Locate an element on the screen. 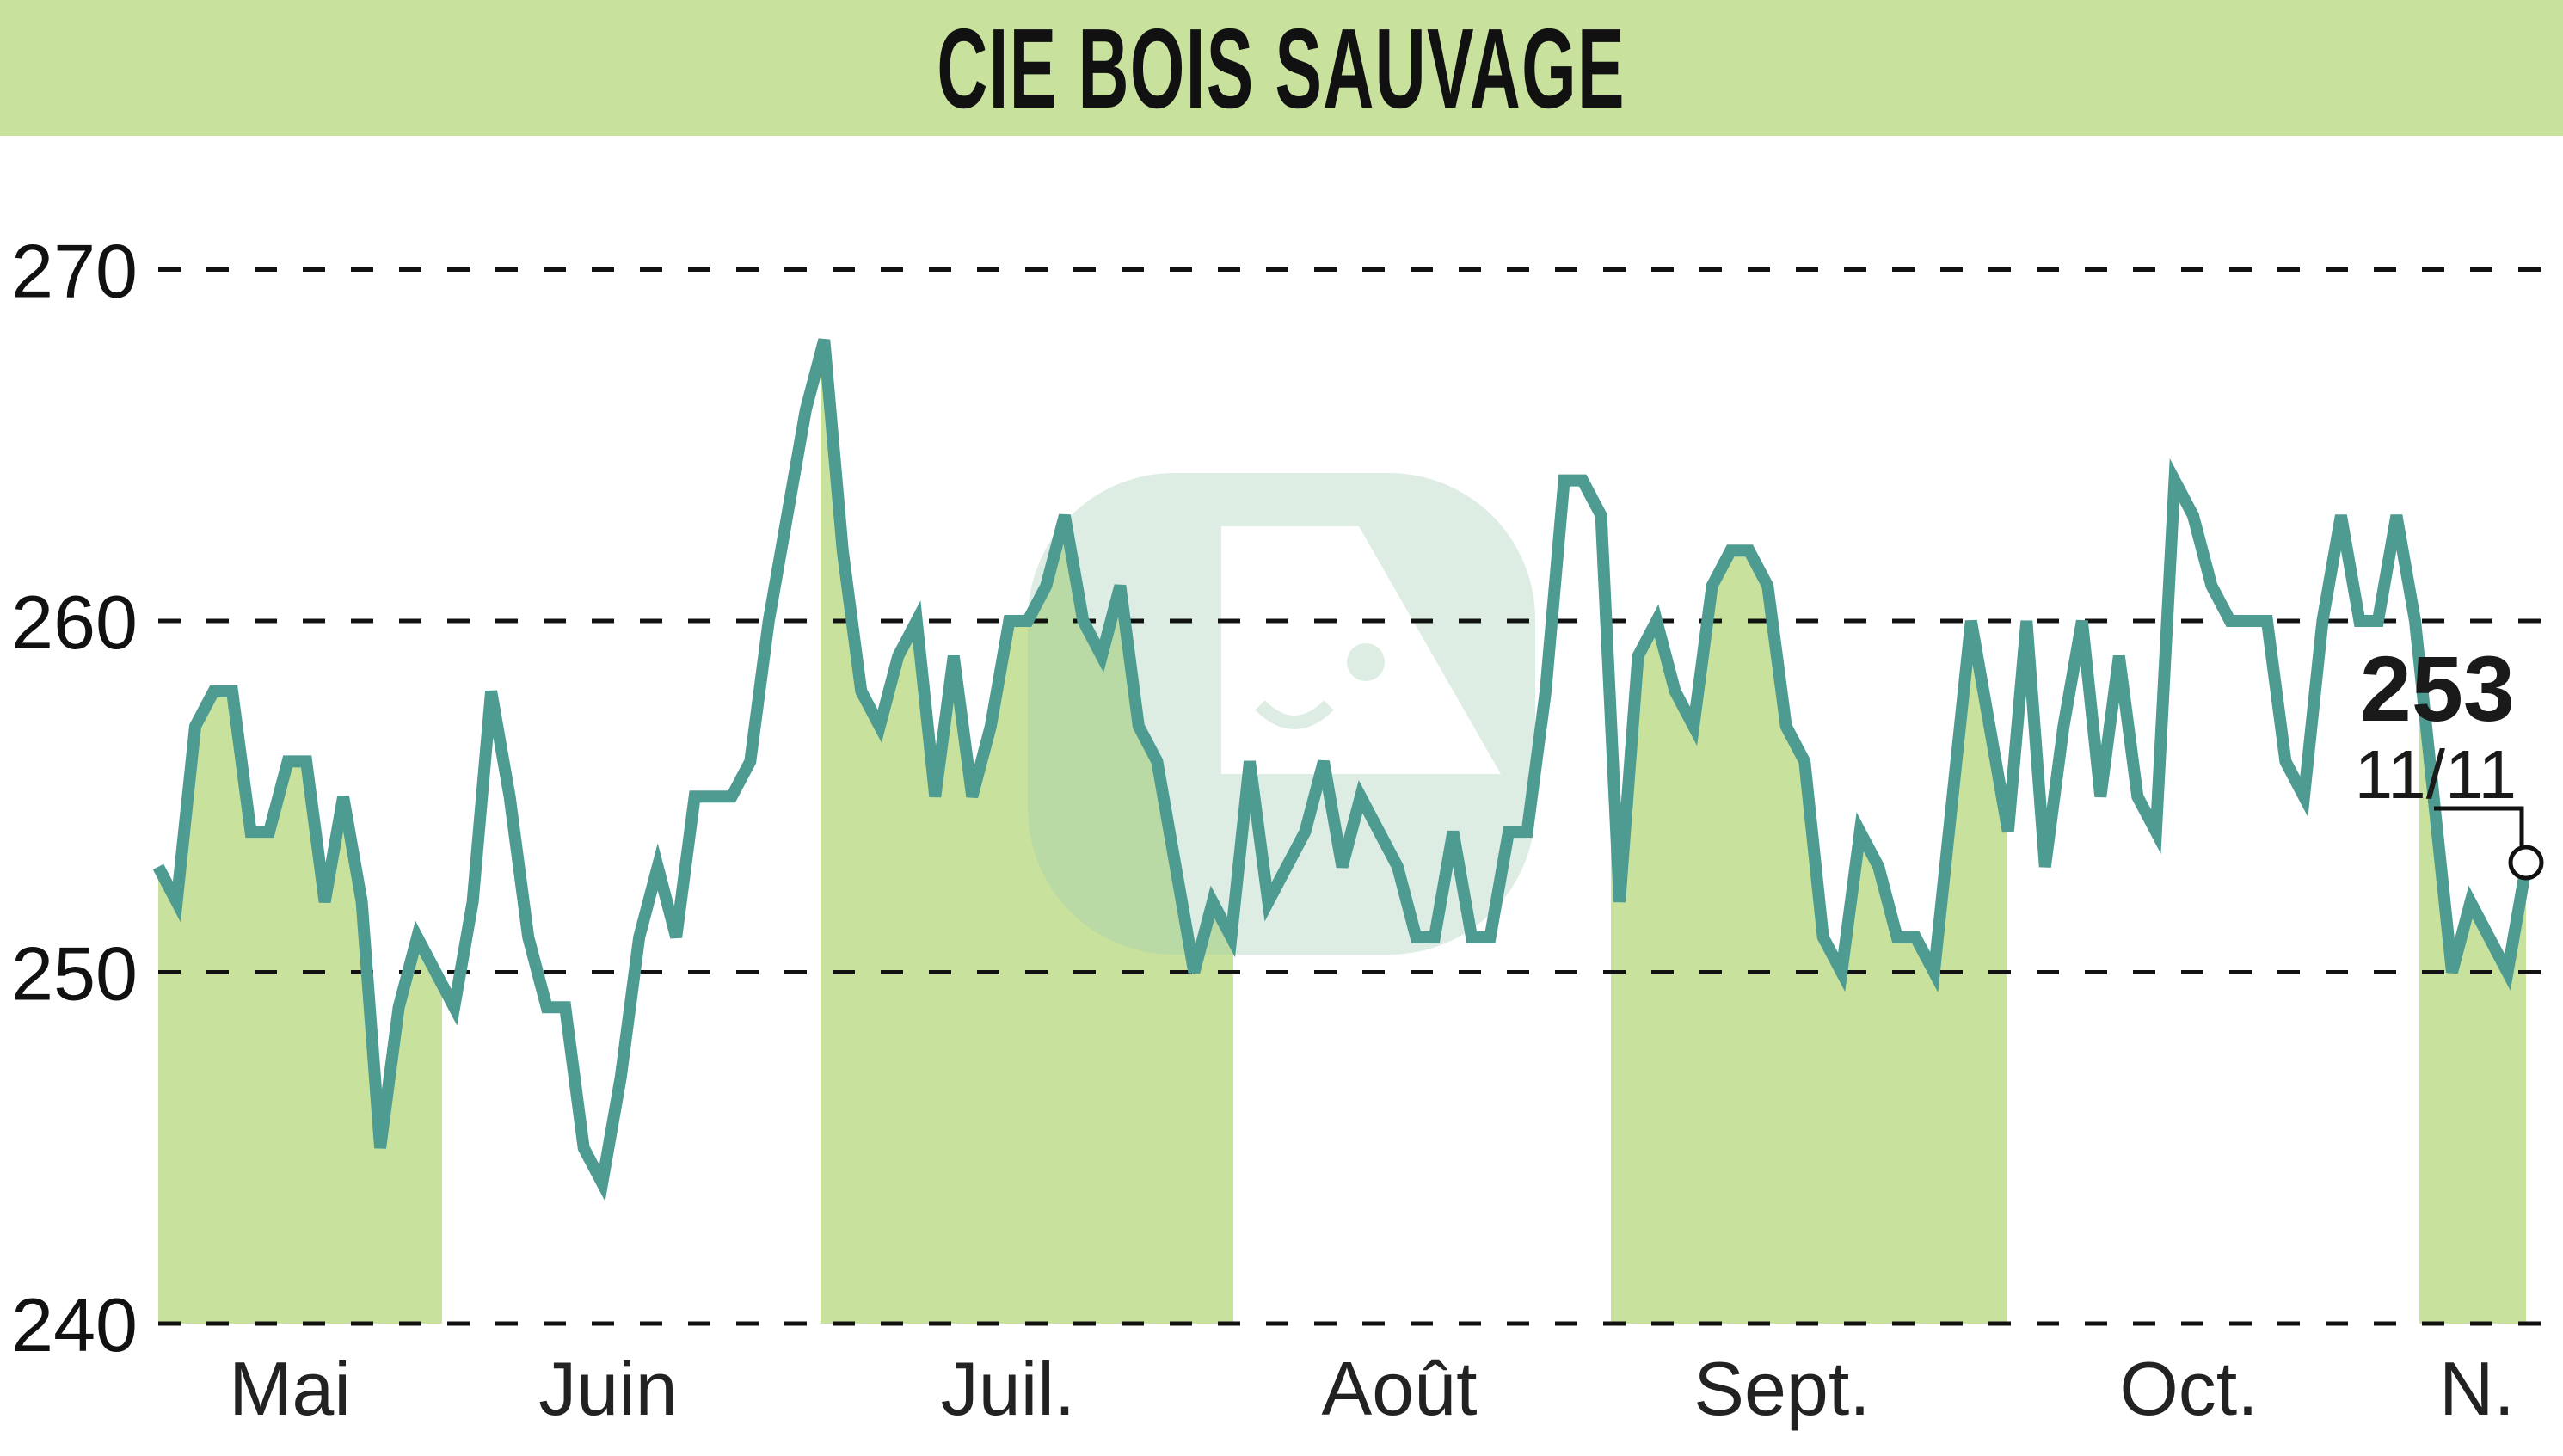 The image size is (2563, 1456). y-axis-labels: 240 250 260 270 is located at coordinates (74, 798).